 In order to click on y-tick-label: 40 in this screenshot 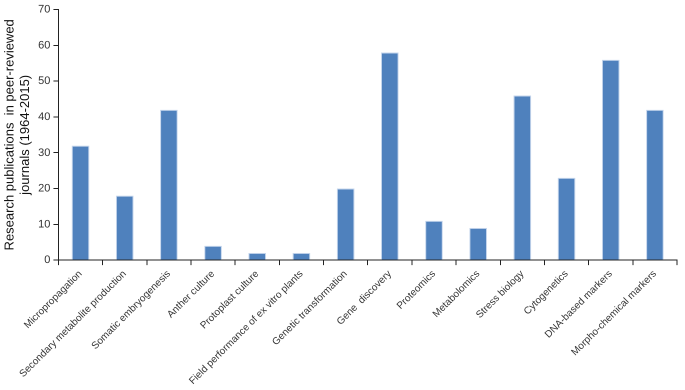, I will do `click(44, 116)`.